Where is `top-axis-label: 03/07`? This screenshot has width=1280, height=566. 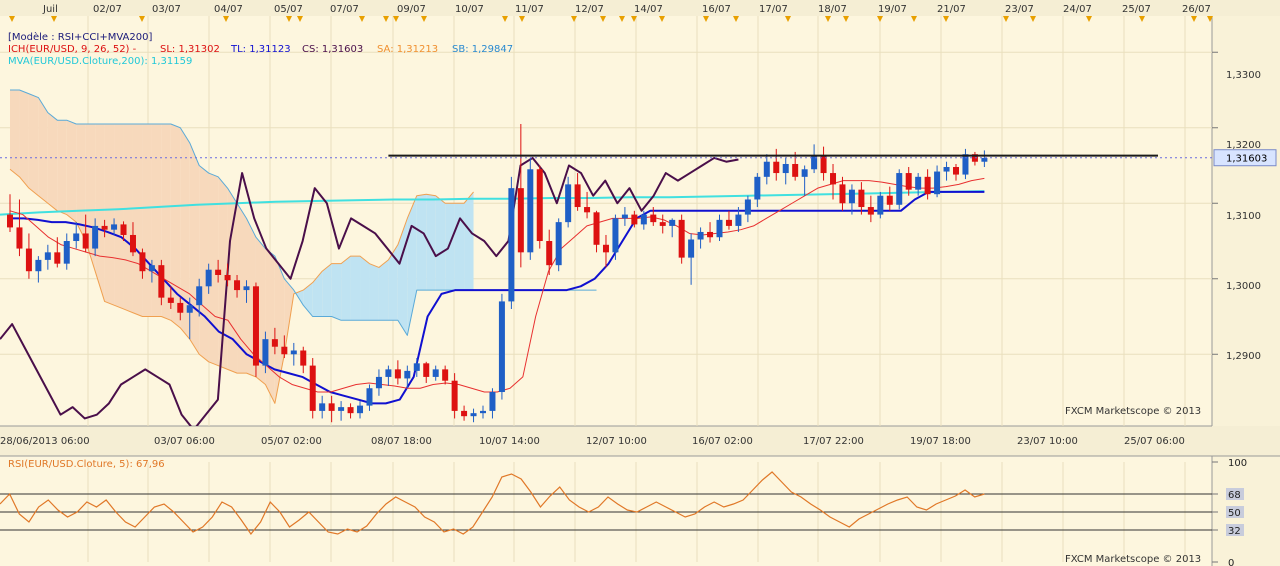 top-axis-label: 03/07 is located at coordinates (166, 9).